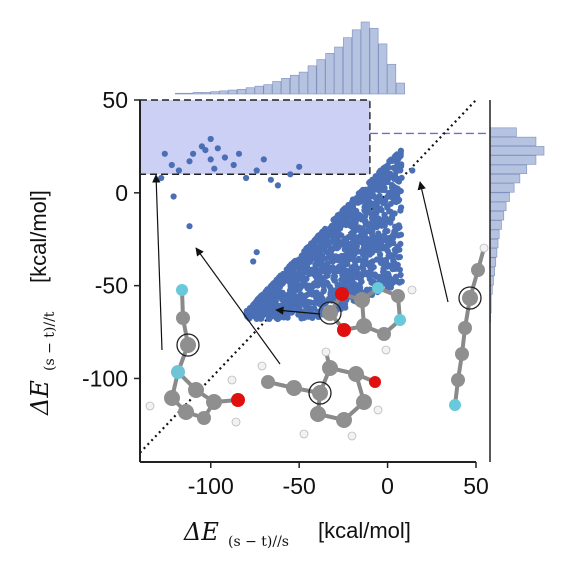 This screenshot has height=581, width=576. I want to click on x-tick-label: 0, so click(387, 486).